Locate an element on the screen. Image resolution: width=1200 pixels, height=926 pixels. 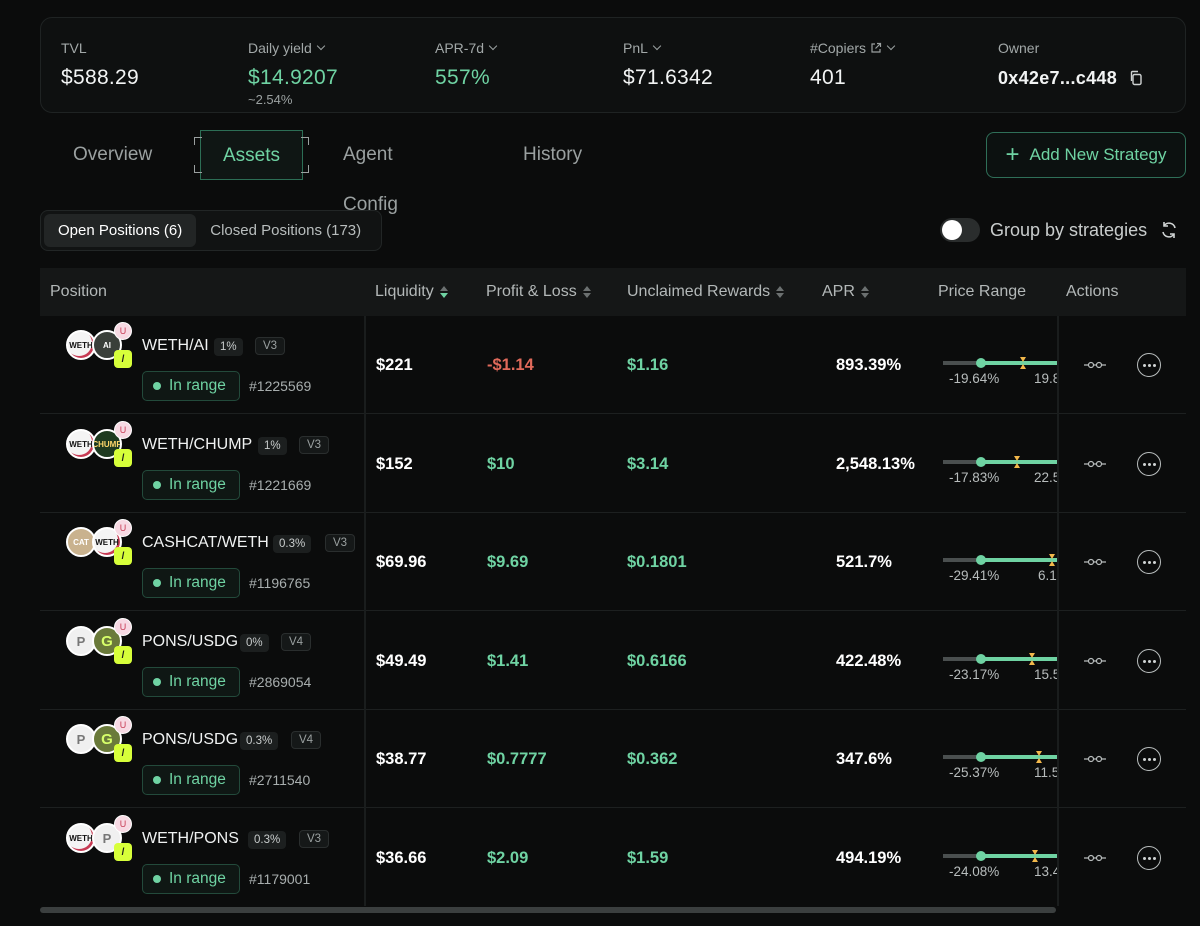
copy-icon is located at coordinates (1136, 78).